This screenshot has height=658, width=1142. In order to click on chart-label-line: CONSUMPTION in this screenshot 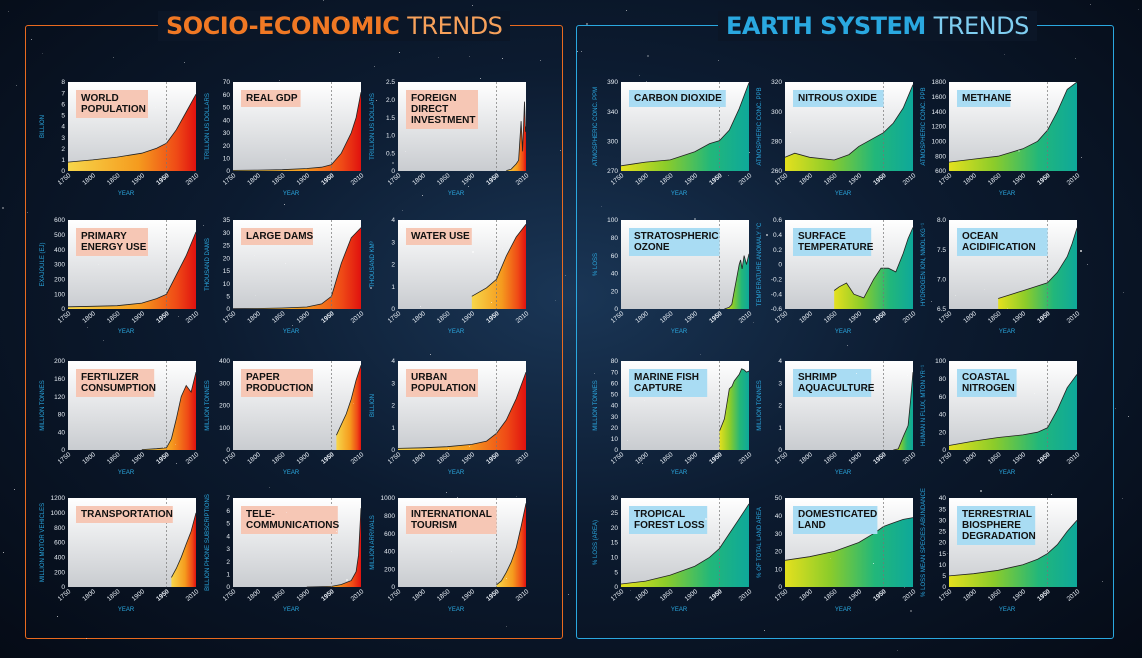, I will do `click(118, 388)`.